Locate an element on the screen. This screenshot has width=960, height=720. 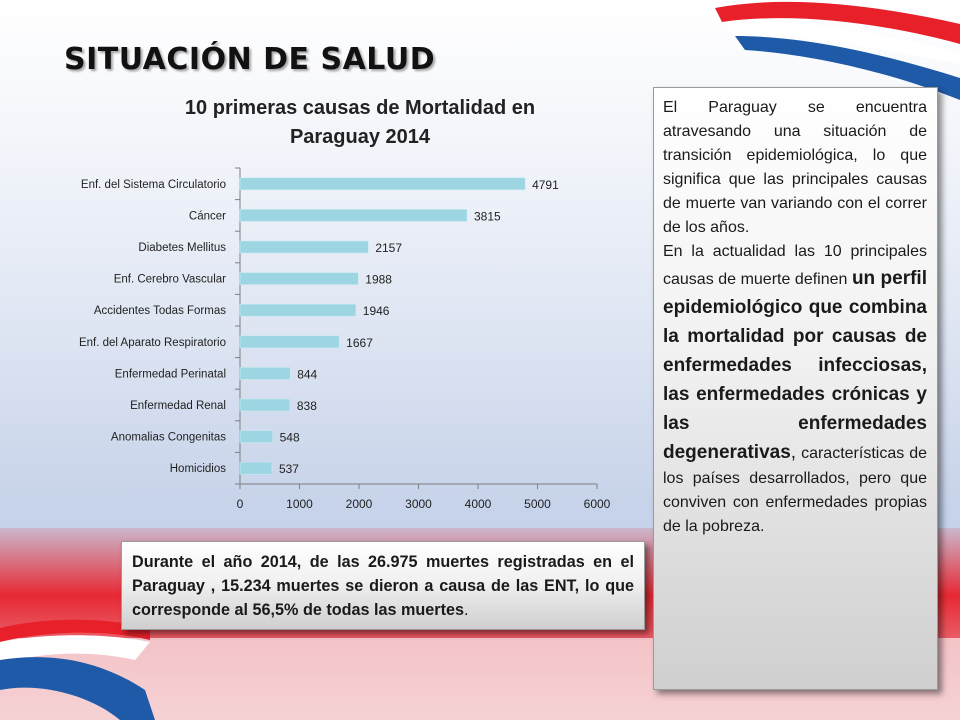
chart-title-line-1: 10 primeras causas de Mortalidad en is located at coordinates (360, 108).